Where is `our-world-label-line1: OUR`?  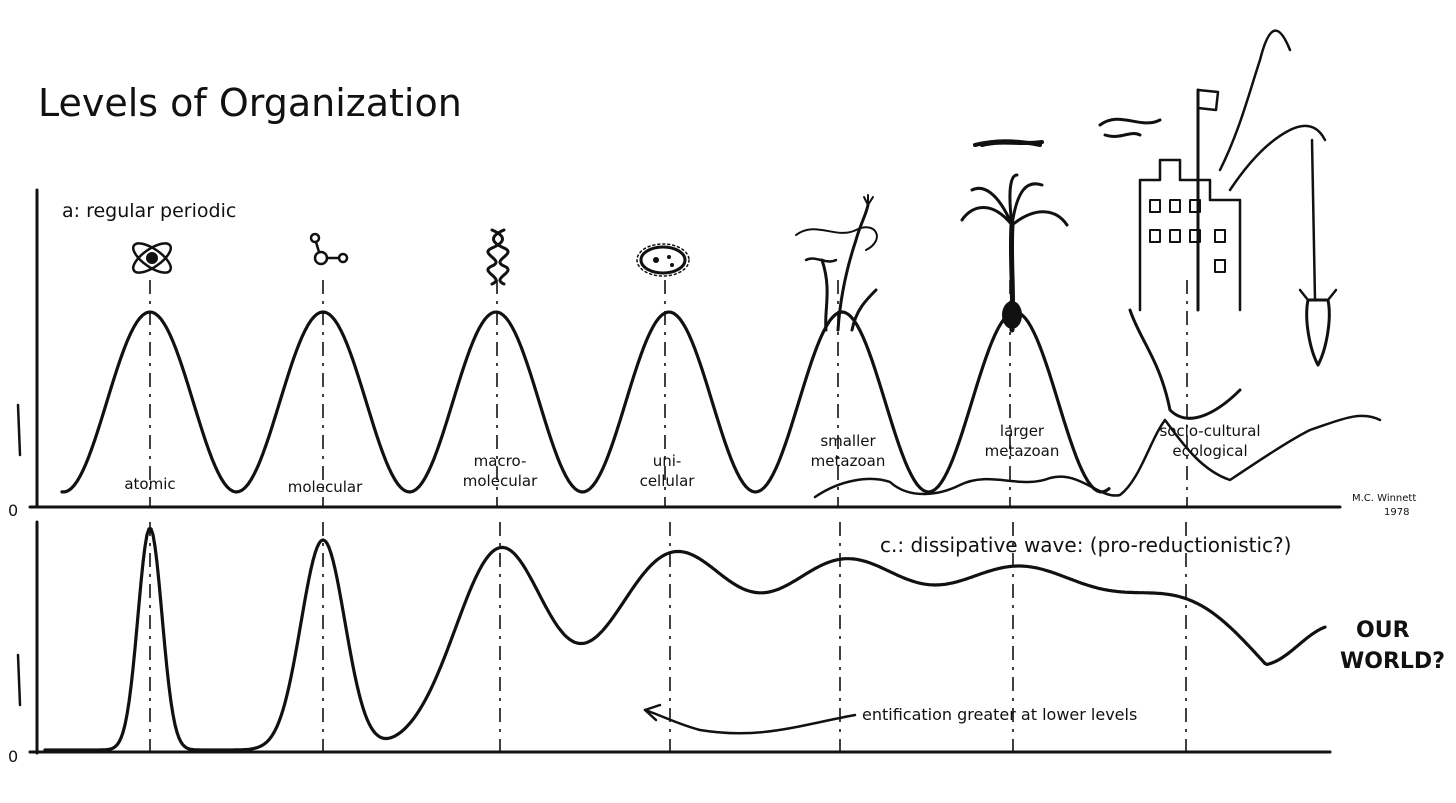
our-world-label-line1: OUR is located at coordinates (1383, 630).